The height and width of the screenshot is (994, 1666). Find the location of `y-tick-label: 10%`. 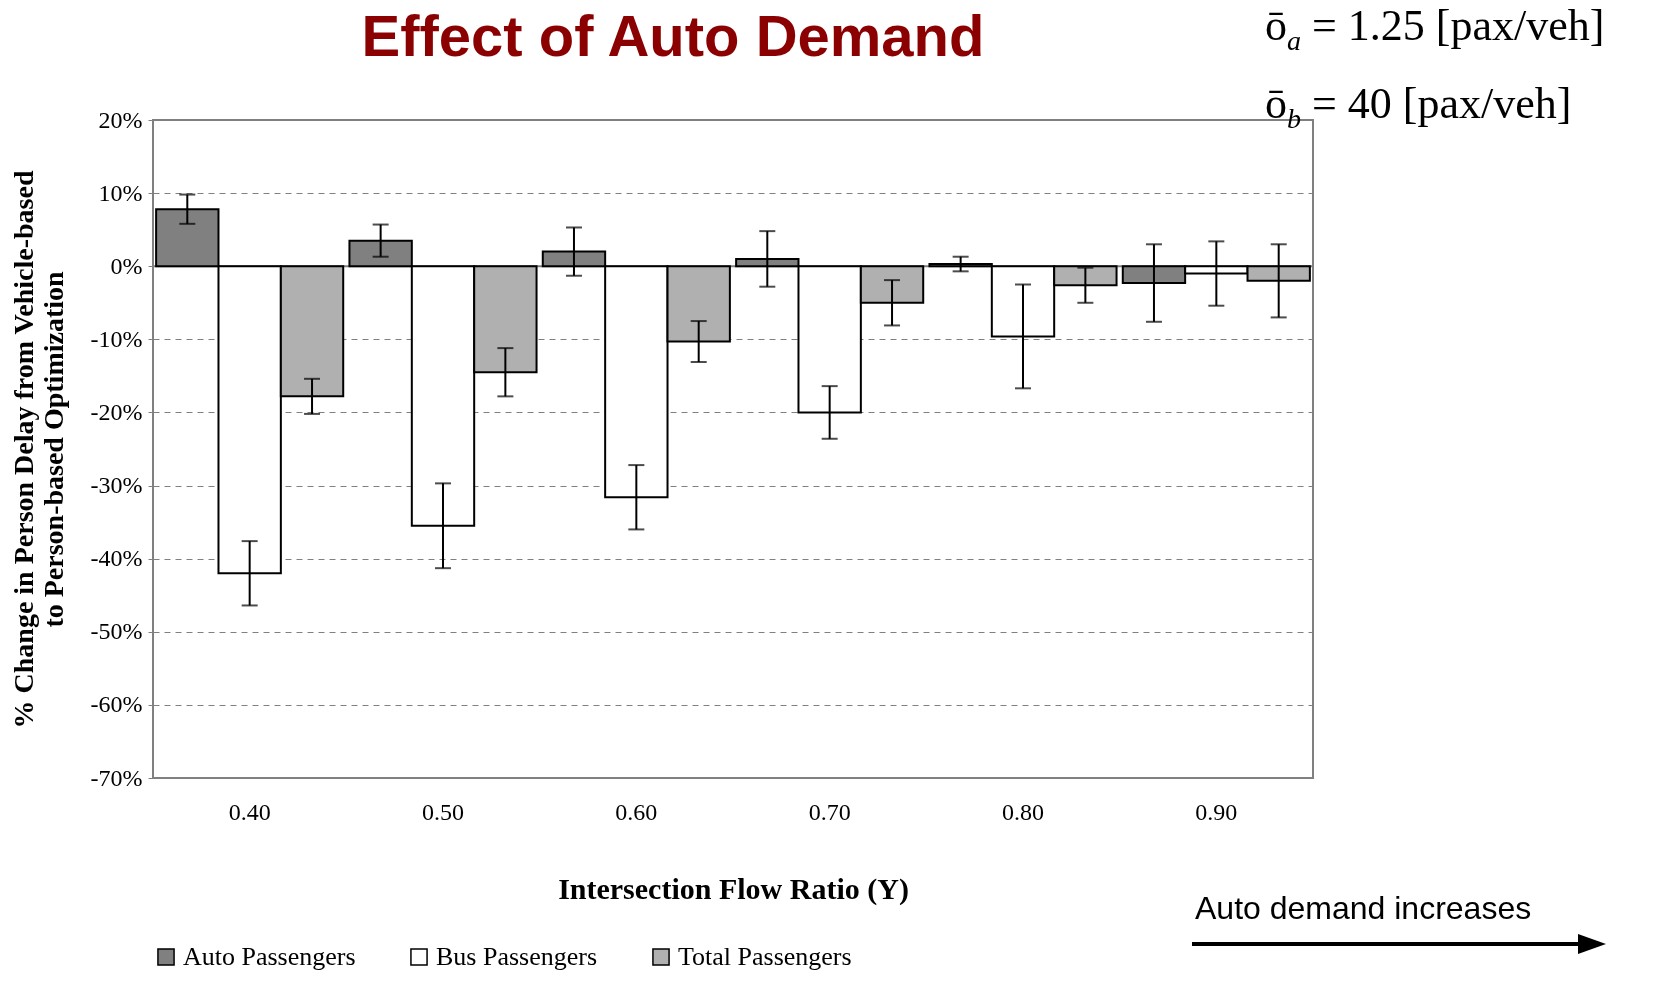

y-tick-label: 10% is located at coordinates (120, 192).